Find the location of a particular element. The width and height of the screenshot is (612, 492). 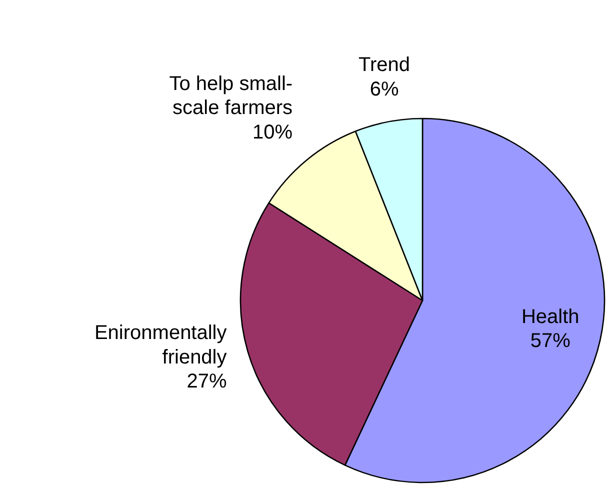

slice-label: To help small- scale farmers is located at coordinates (231, 96).